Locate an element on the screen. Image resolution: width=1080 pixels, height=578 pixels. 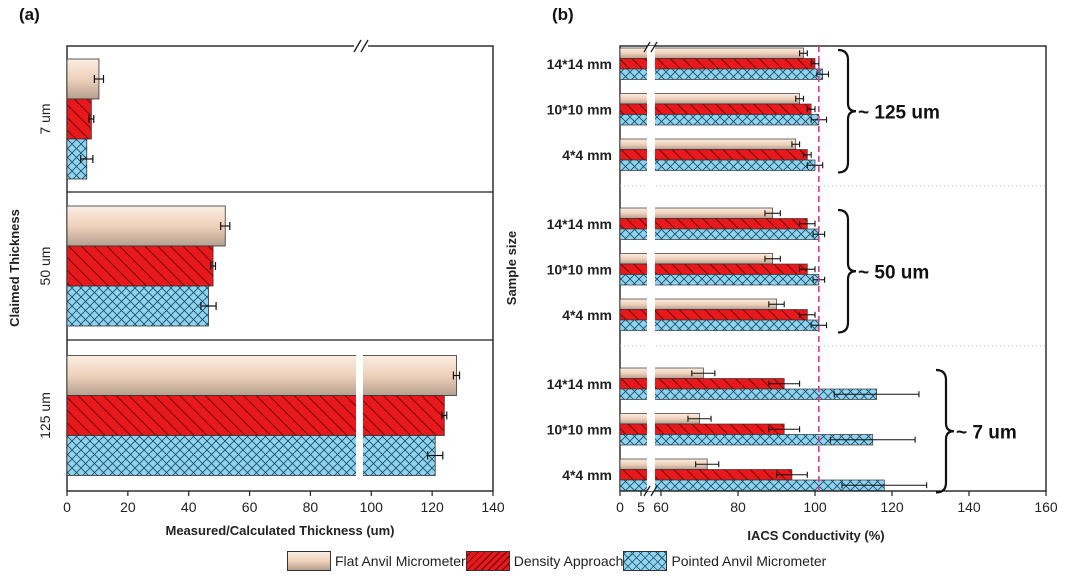
x-tick-label: 5 is located at coordinates (641, 507).